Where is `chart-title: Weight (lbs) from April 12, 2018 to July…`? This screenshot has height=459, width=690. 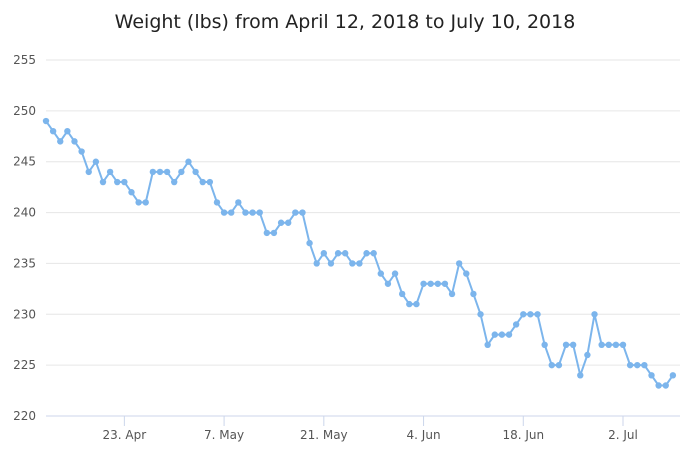
chart-title: Weight (lbs) from April 12, 2018 to July… is located at coordinates (345, 22).